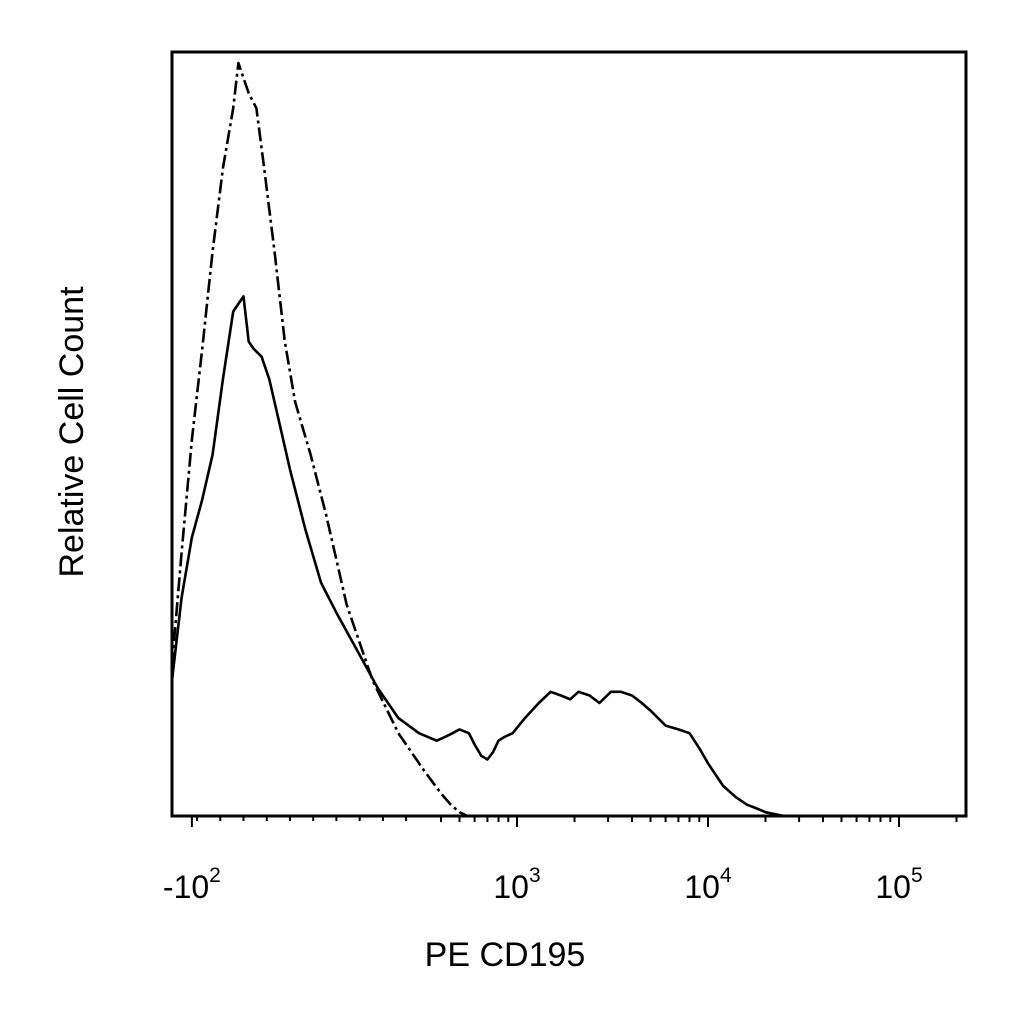  I want to click on y-axis-title: Relative Cell Count, so click(72, 432).